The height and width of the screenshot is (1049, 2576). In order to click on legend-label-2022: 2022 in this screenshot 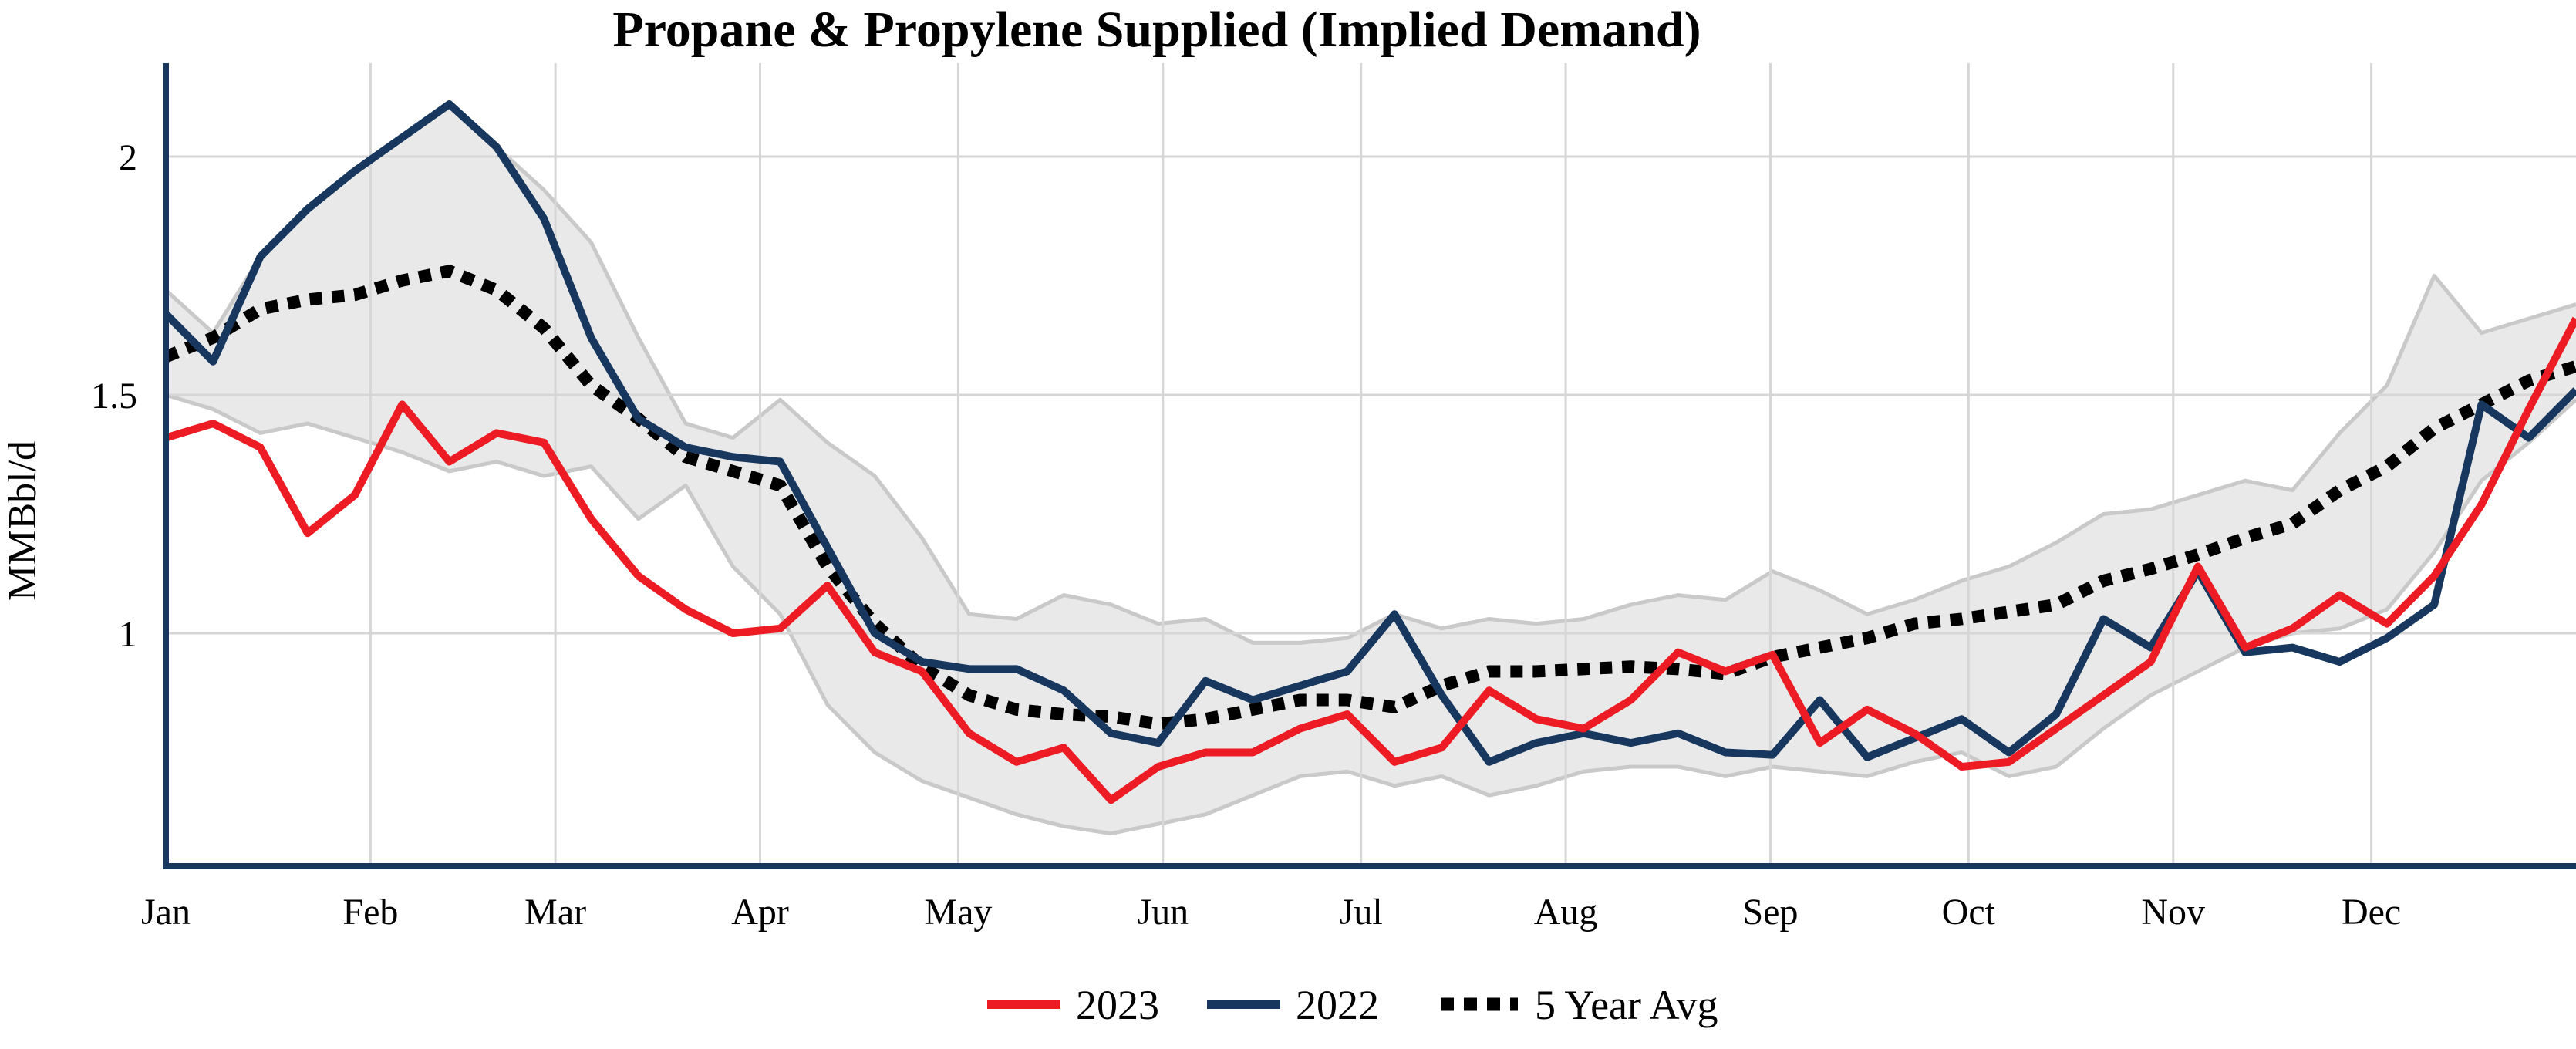, I will do `click(1337, 1005)`.